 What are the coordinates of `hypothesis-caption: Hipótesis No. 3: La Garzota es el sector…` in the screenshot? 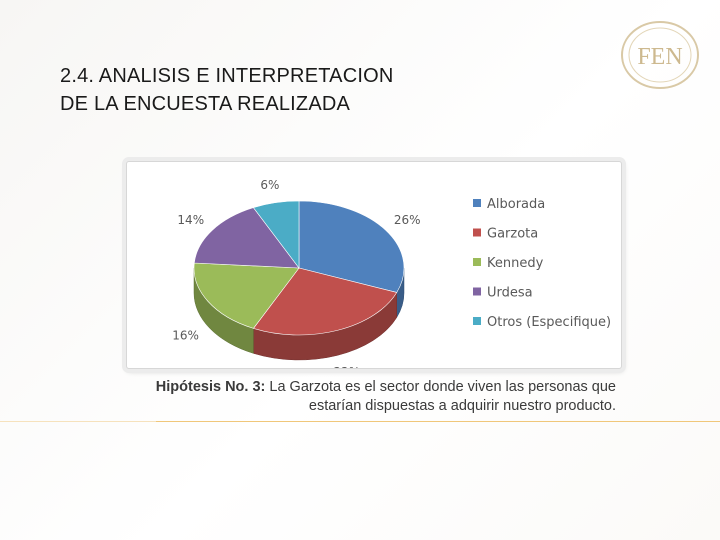 It's located at (368, 397).